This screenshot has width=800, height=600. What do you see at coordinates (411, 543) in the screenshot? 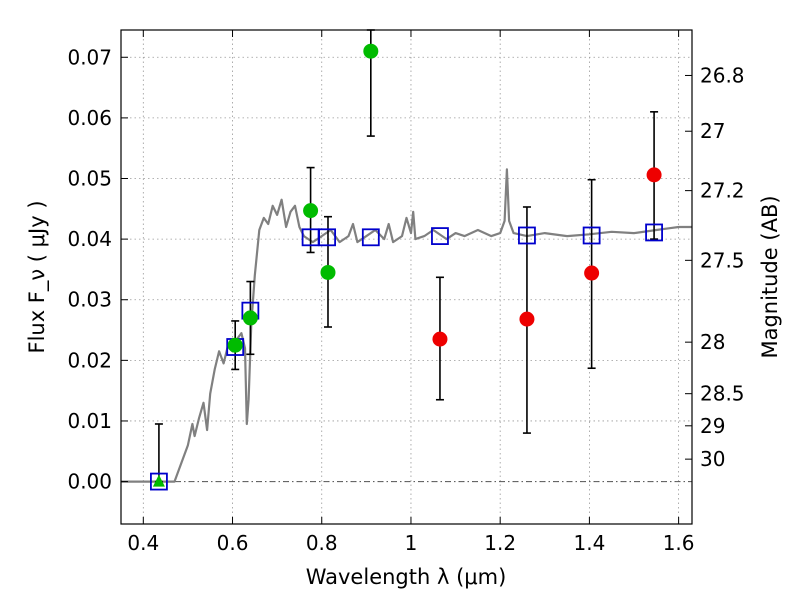
I see `x-tick-label: 1` at bounding box center [411, 543].